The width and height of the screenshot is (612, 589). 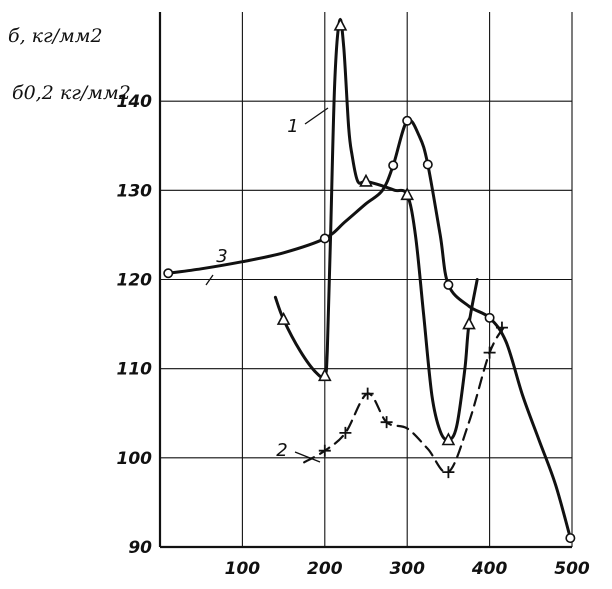 What do you see at coordinates (140, 548) in the screenshot?
I see `y-tick-label: 90` at bounding box center [140, 548].